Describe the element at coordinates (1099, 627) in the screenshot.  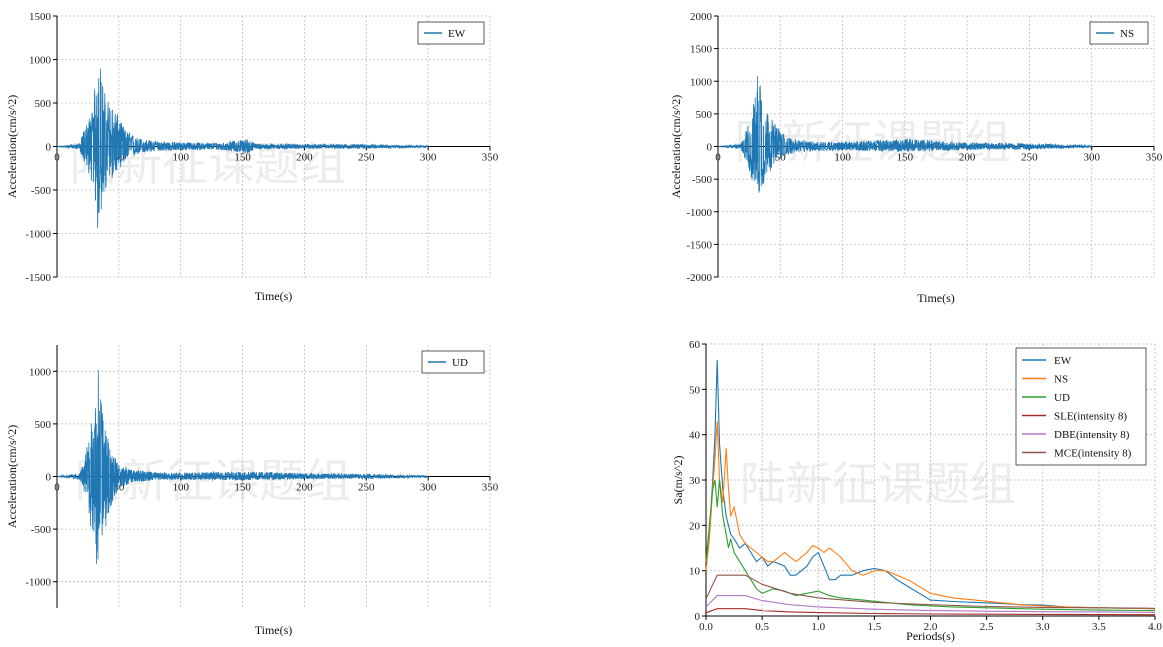
I see `x-tick-label: 3.5` at that location.